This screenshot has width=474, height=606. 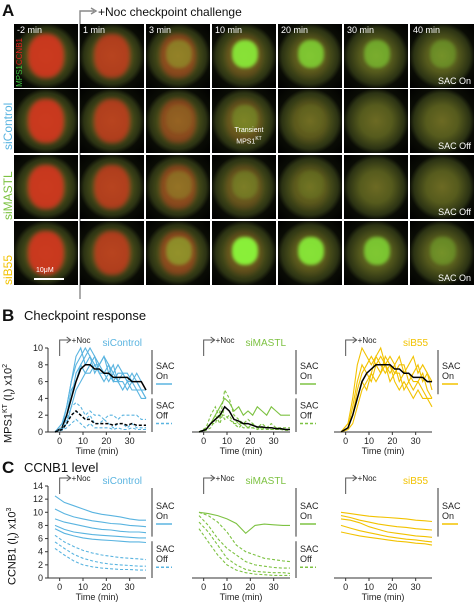 I want to click on timepoint-label: 3 min, so click(x=160, y=30).